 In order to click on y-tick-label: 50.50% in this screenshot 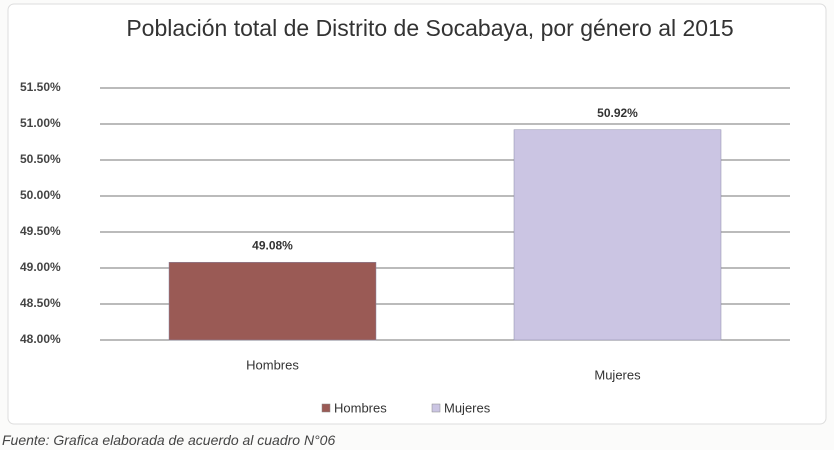, I will do `click(40, 159)`.